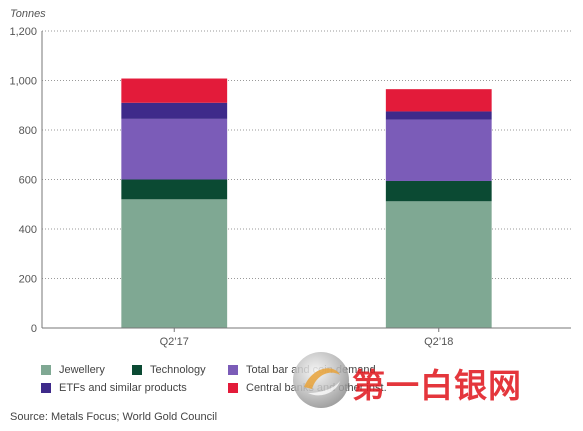 The width and height of the screenshot is (583, 431). Describe the element at coordinates (28, 230) in the screenshot. I see `y-tick-label: 400` at that location.